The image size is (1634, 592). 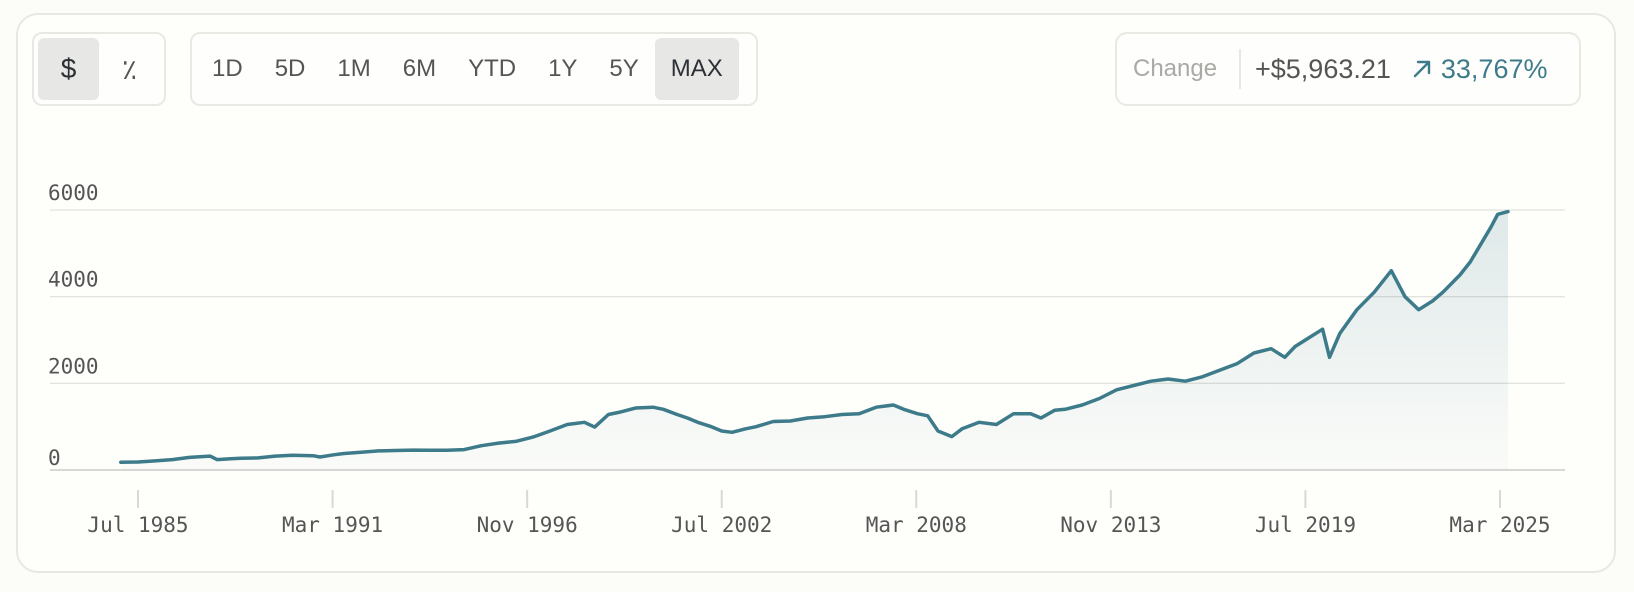 What do you see at coordinates (73, 280) in the screenshot?
I see `y-tick-label: 4000` at bounding box center [73, 280].